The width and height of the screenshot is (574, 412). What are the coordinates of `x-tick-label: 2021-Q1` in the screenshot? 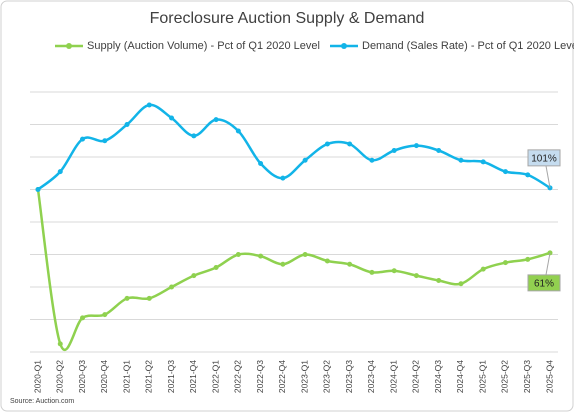 It's located at (126, 376).